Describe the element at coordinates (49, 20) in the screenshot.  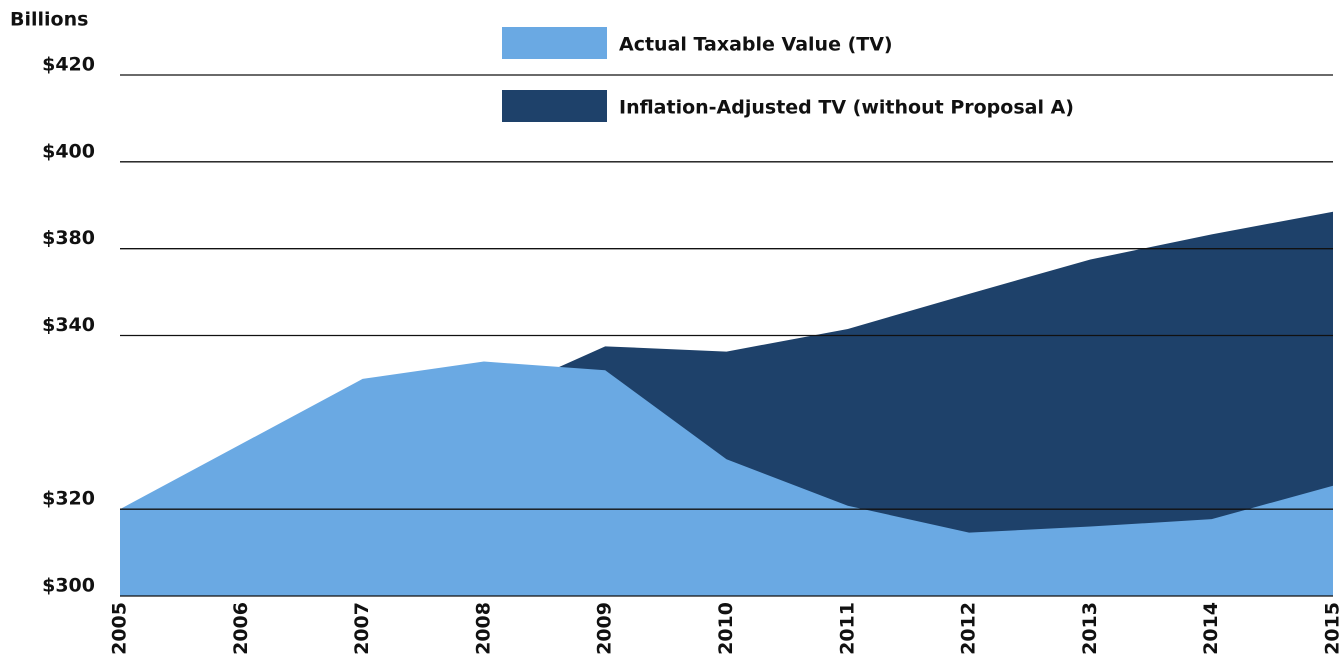
I see `y-axis-label: Billions` at that location.